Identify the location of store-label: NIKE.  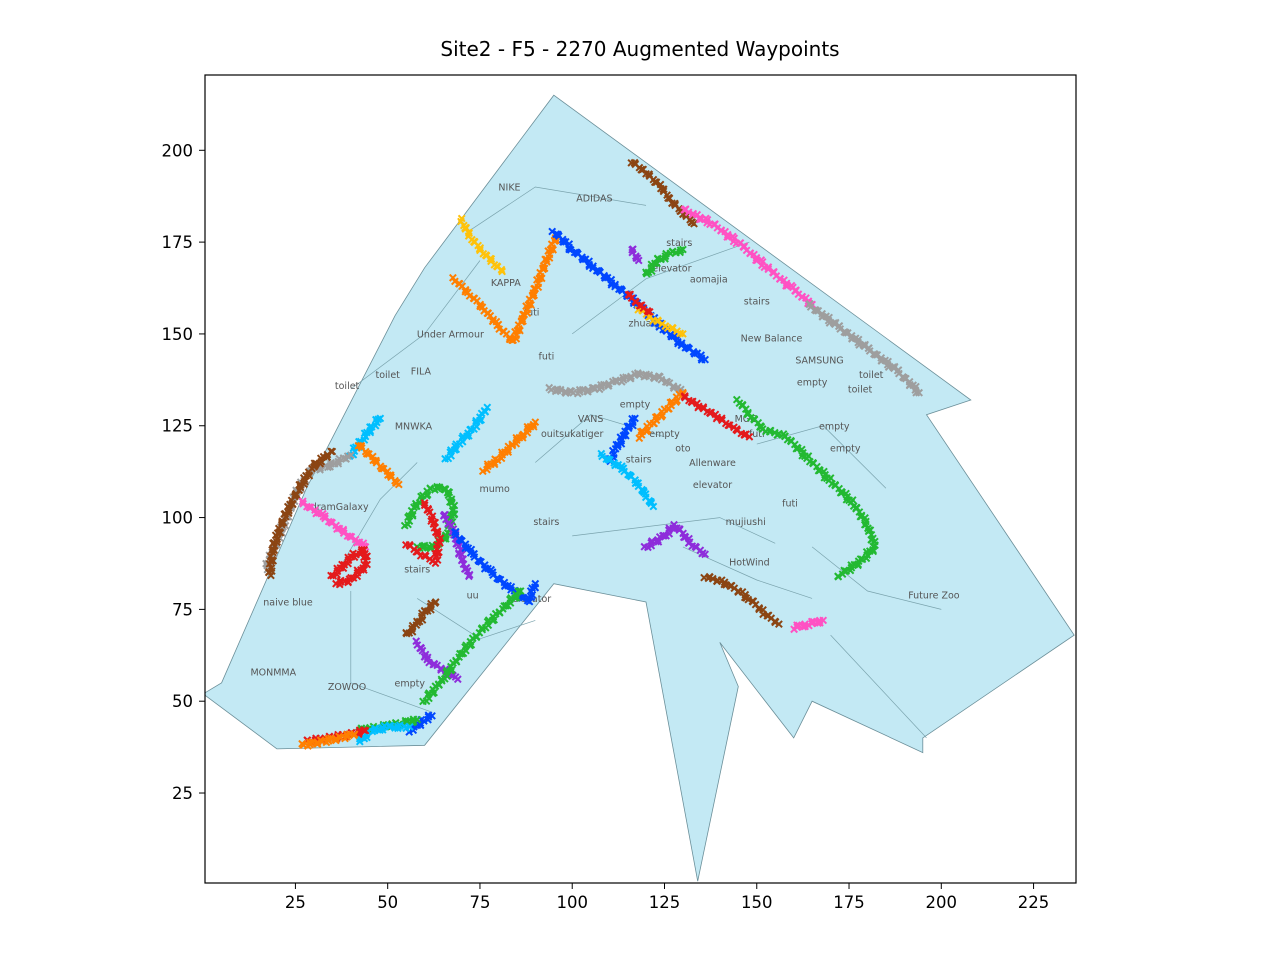
(509, 188).